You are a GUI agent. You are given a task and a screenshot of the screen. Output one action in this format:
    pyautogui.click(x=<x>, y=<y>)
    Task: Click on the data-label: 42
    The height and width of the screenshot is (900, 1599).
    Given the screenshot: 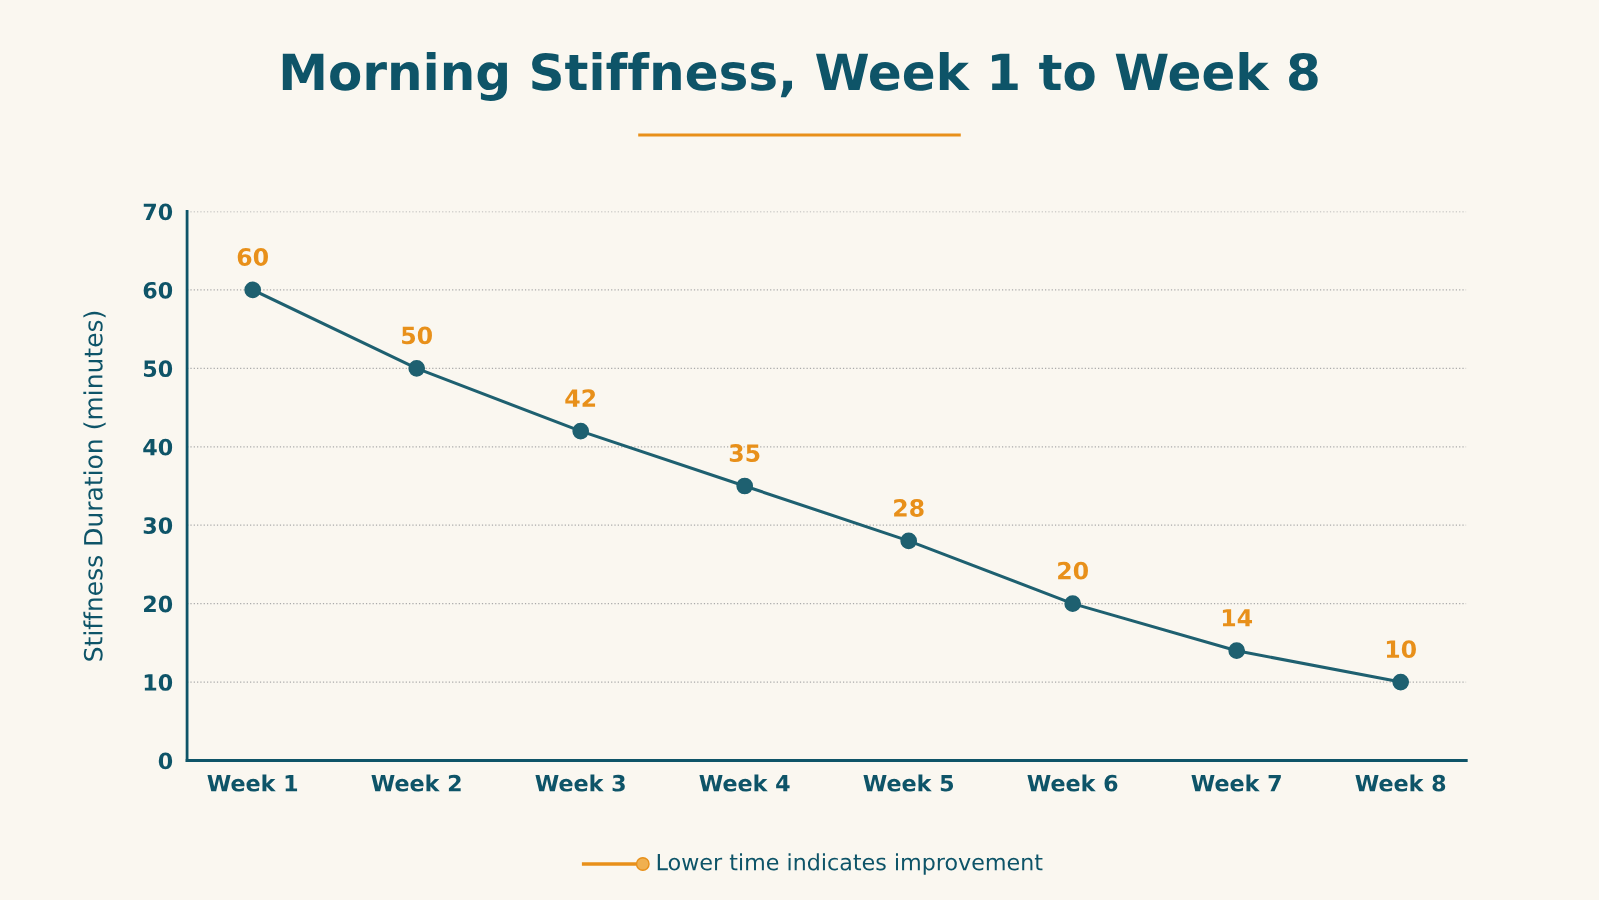 What is the action you would take?
    pyautogui.click(x=580, y=398)
    